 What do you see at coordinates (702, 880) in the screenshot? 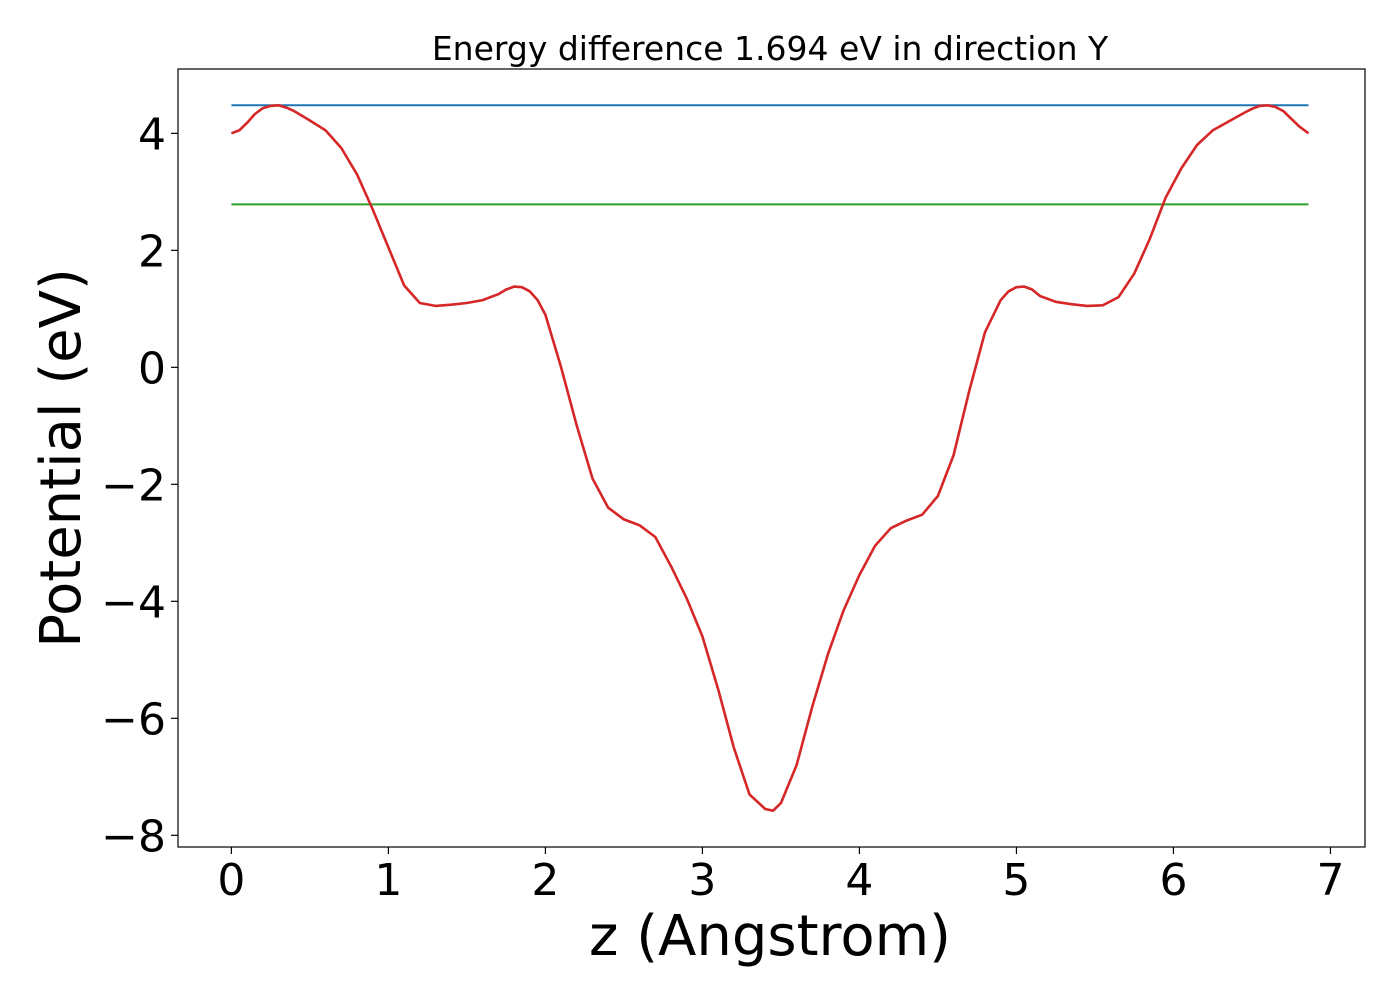
I see `x-tick-label: 3` at bounding box center [702, 880].